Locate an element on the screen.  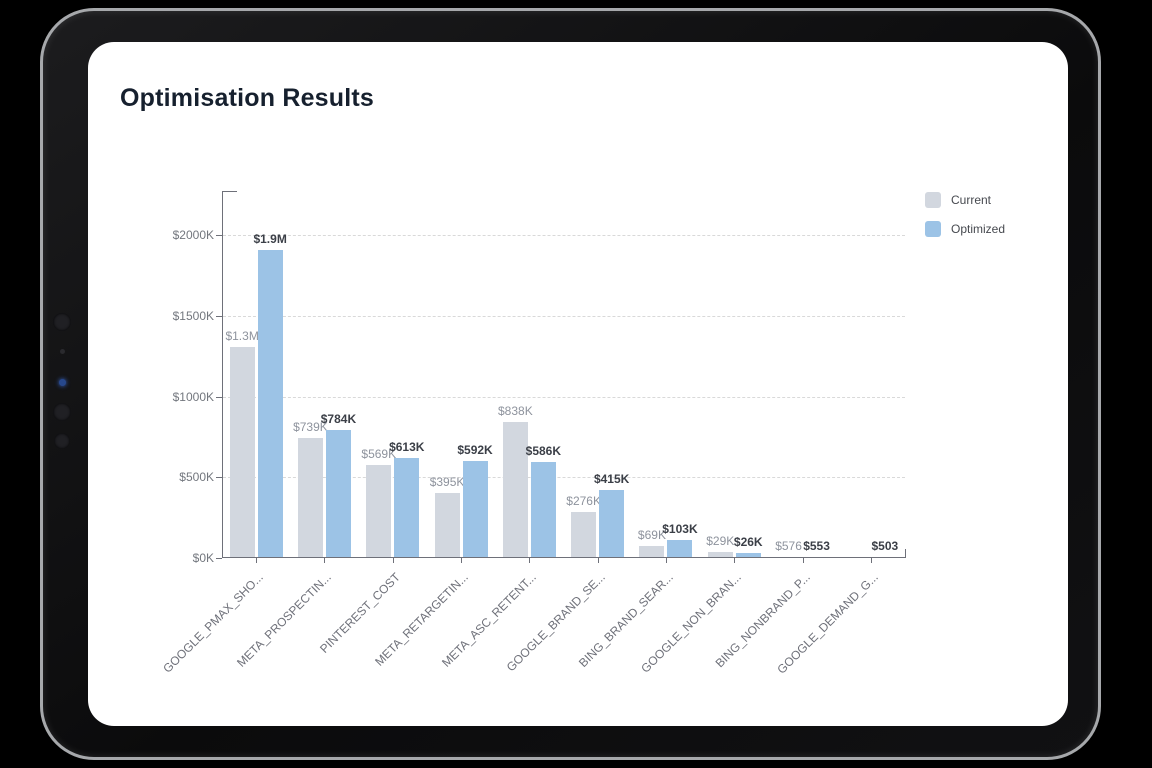
optimized-value-label: $613K is located at coordinates (407, 447).